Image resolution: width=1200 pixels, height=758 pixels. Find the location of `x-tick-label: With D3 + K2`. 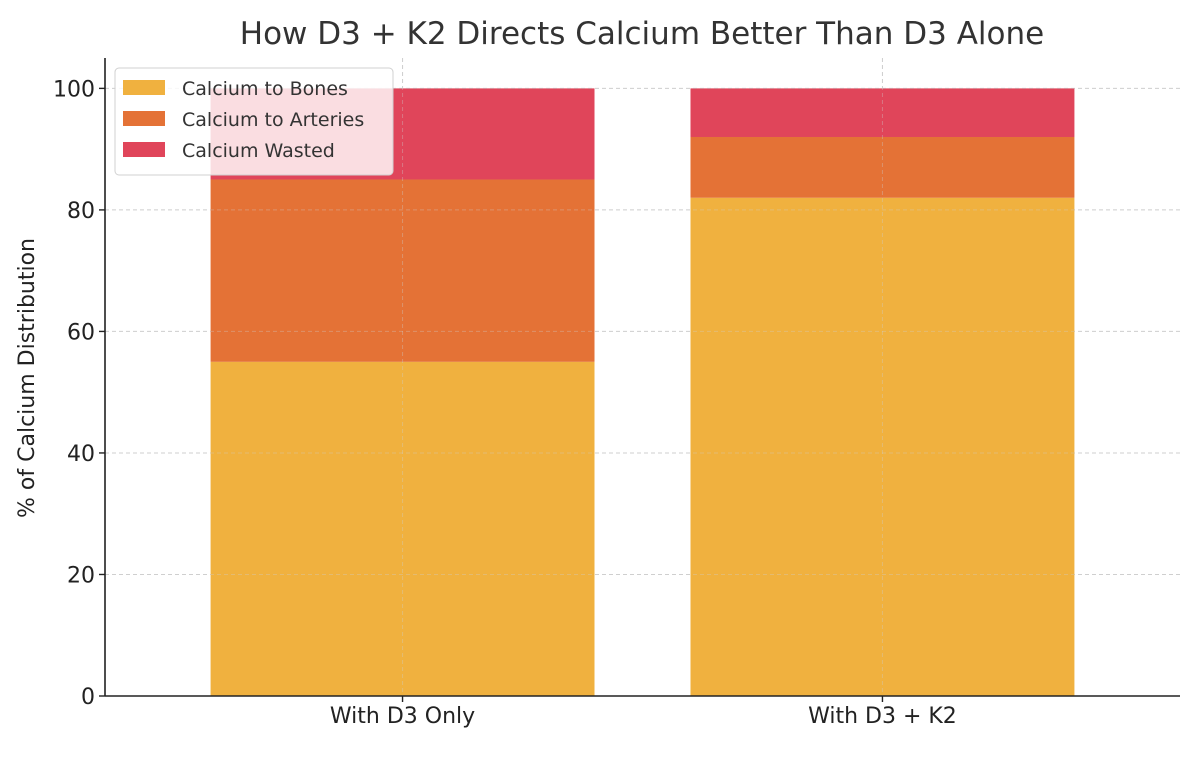

x-tick-label: With D3 + K2 is located at coordinates (882, 716).